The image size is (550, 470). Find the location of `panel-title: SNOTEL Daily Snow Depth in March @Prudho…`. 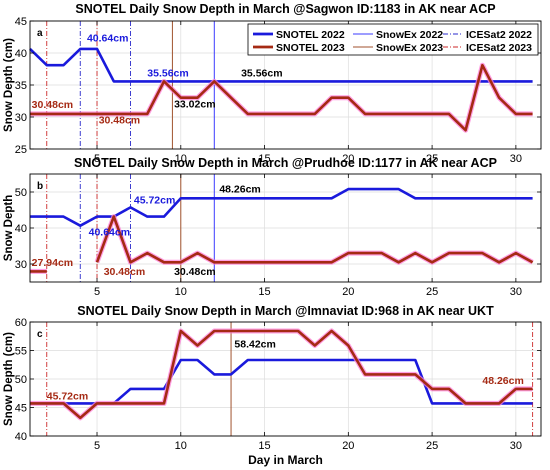

panel-title: SNOTEL Daily Snow Depth in March @Prudho… is located at coordinates (285, 163).